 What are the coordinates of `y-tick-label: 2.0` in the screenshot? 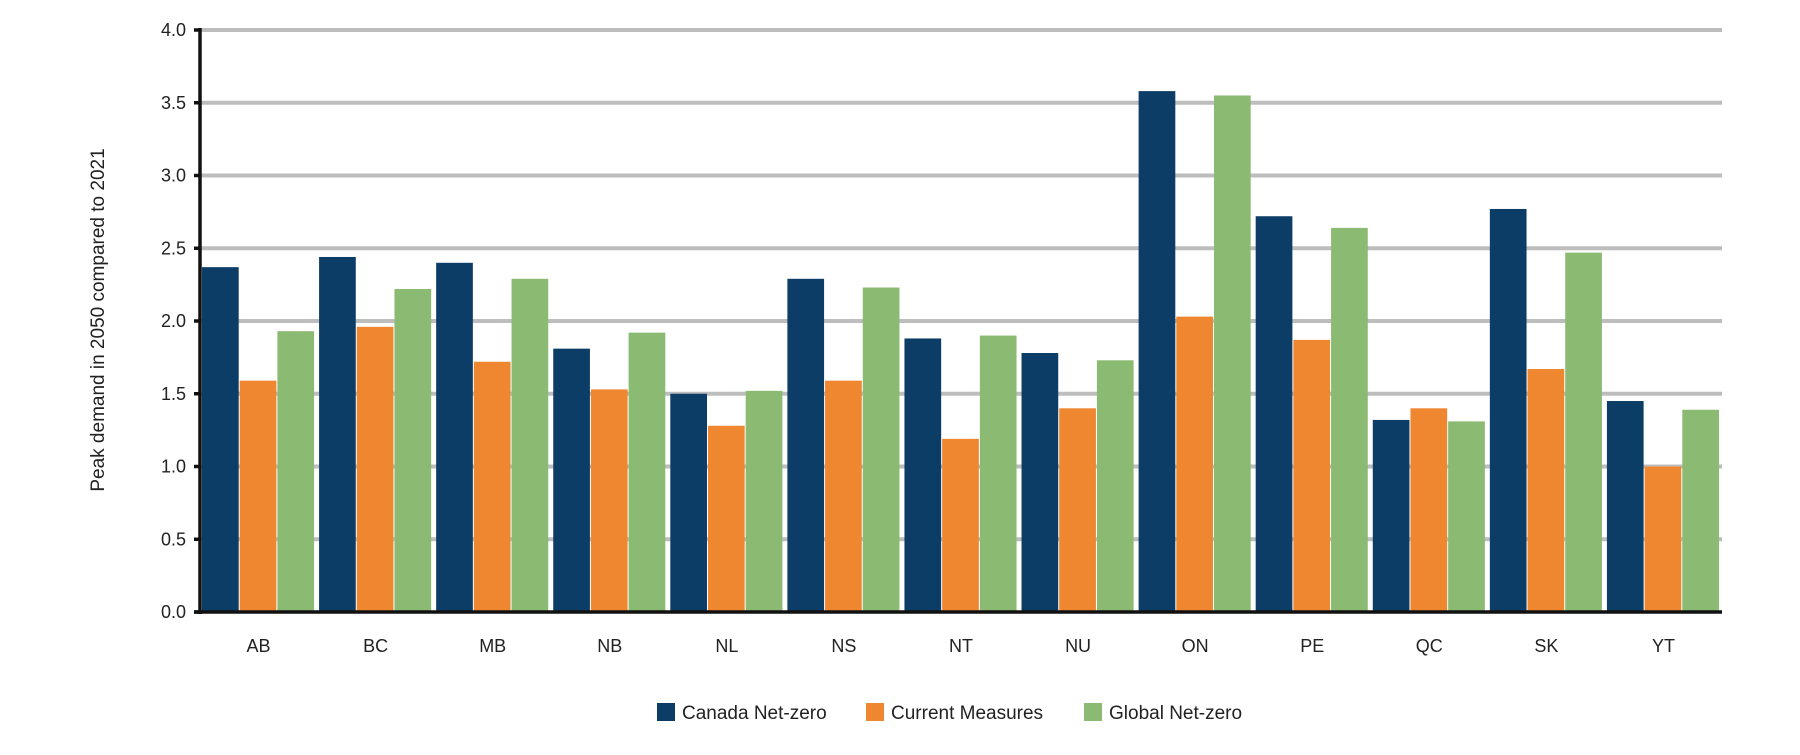 It's located at (173, 321).